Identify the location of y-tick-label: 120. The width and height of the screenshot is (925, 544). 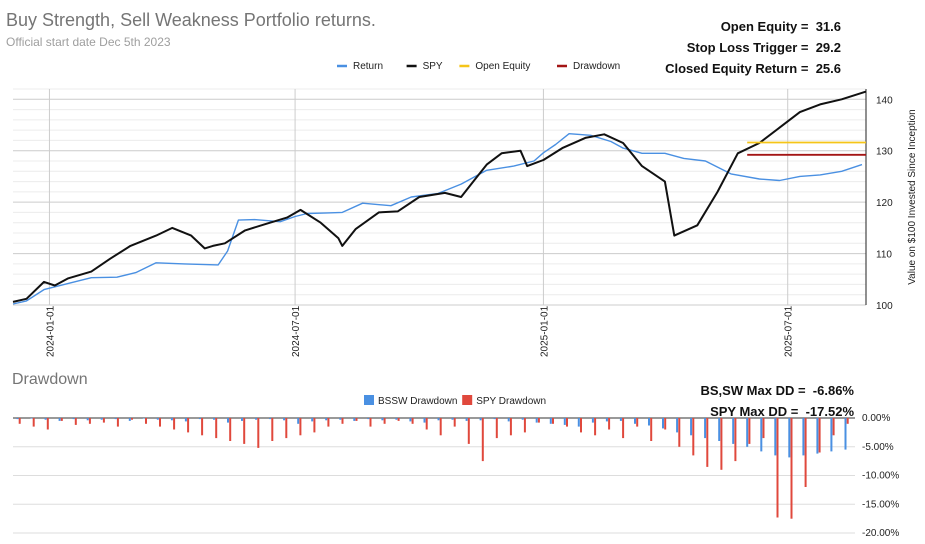
(884, 203).